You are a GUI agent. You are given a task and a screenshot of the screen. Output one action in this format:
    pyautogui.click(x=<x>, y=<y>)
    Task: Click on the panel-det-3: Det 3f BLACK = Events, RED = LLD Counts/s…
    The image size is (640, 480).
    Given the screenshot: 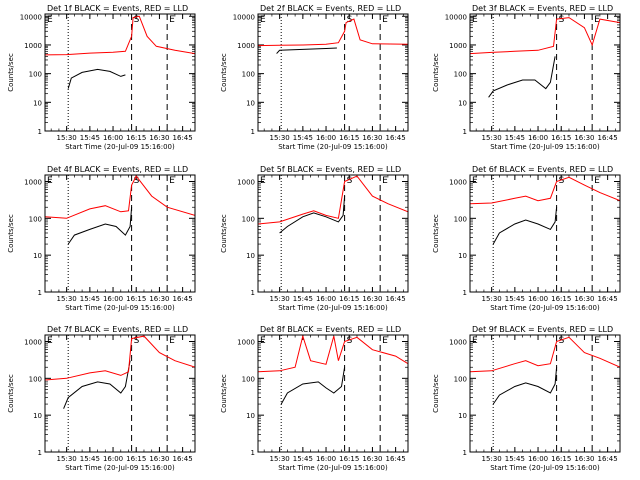 What is the action you would take?
    pyautogui.click(x=526, y=77)
    